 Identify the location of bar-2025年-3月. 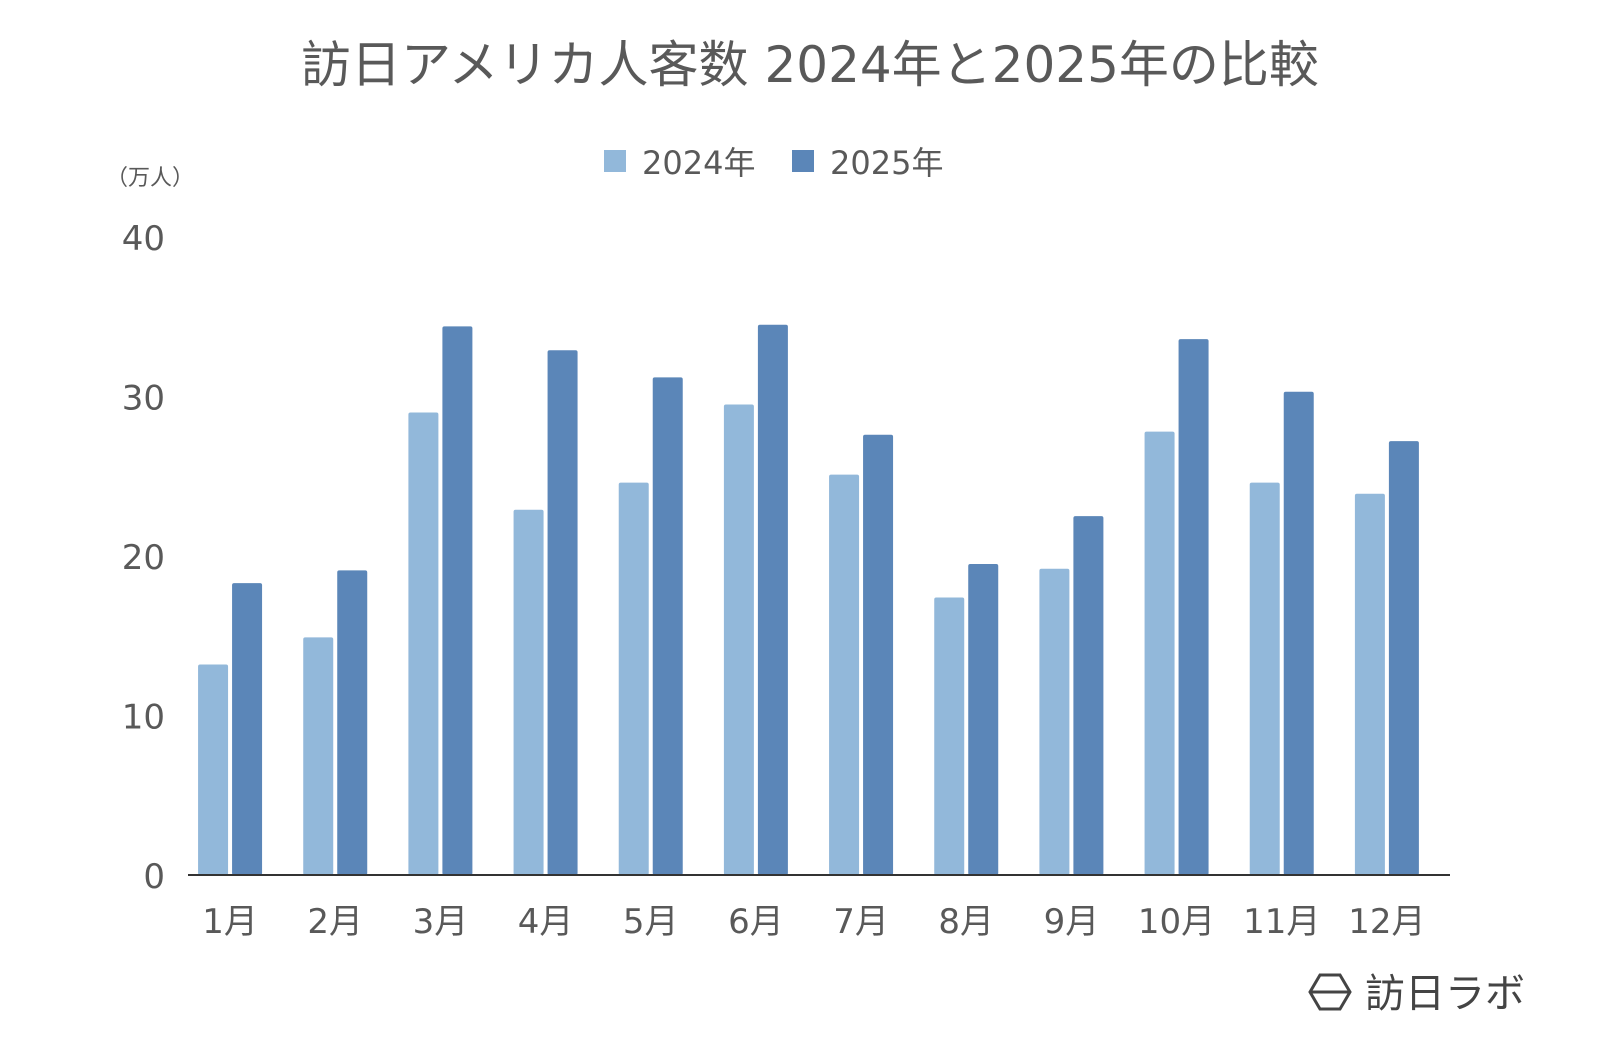
(457, 600).